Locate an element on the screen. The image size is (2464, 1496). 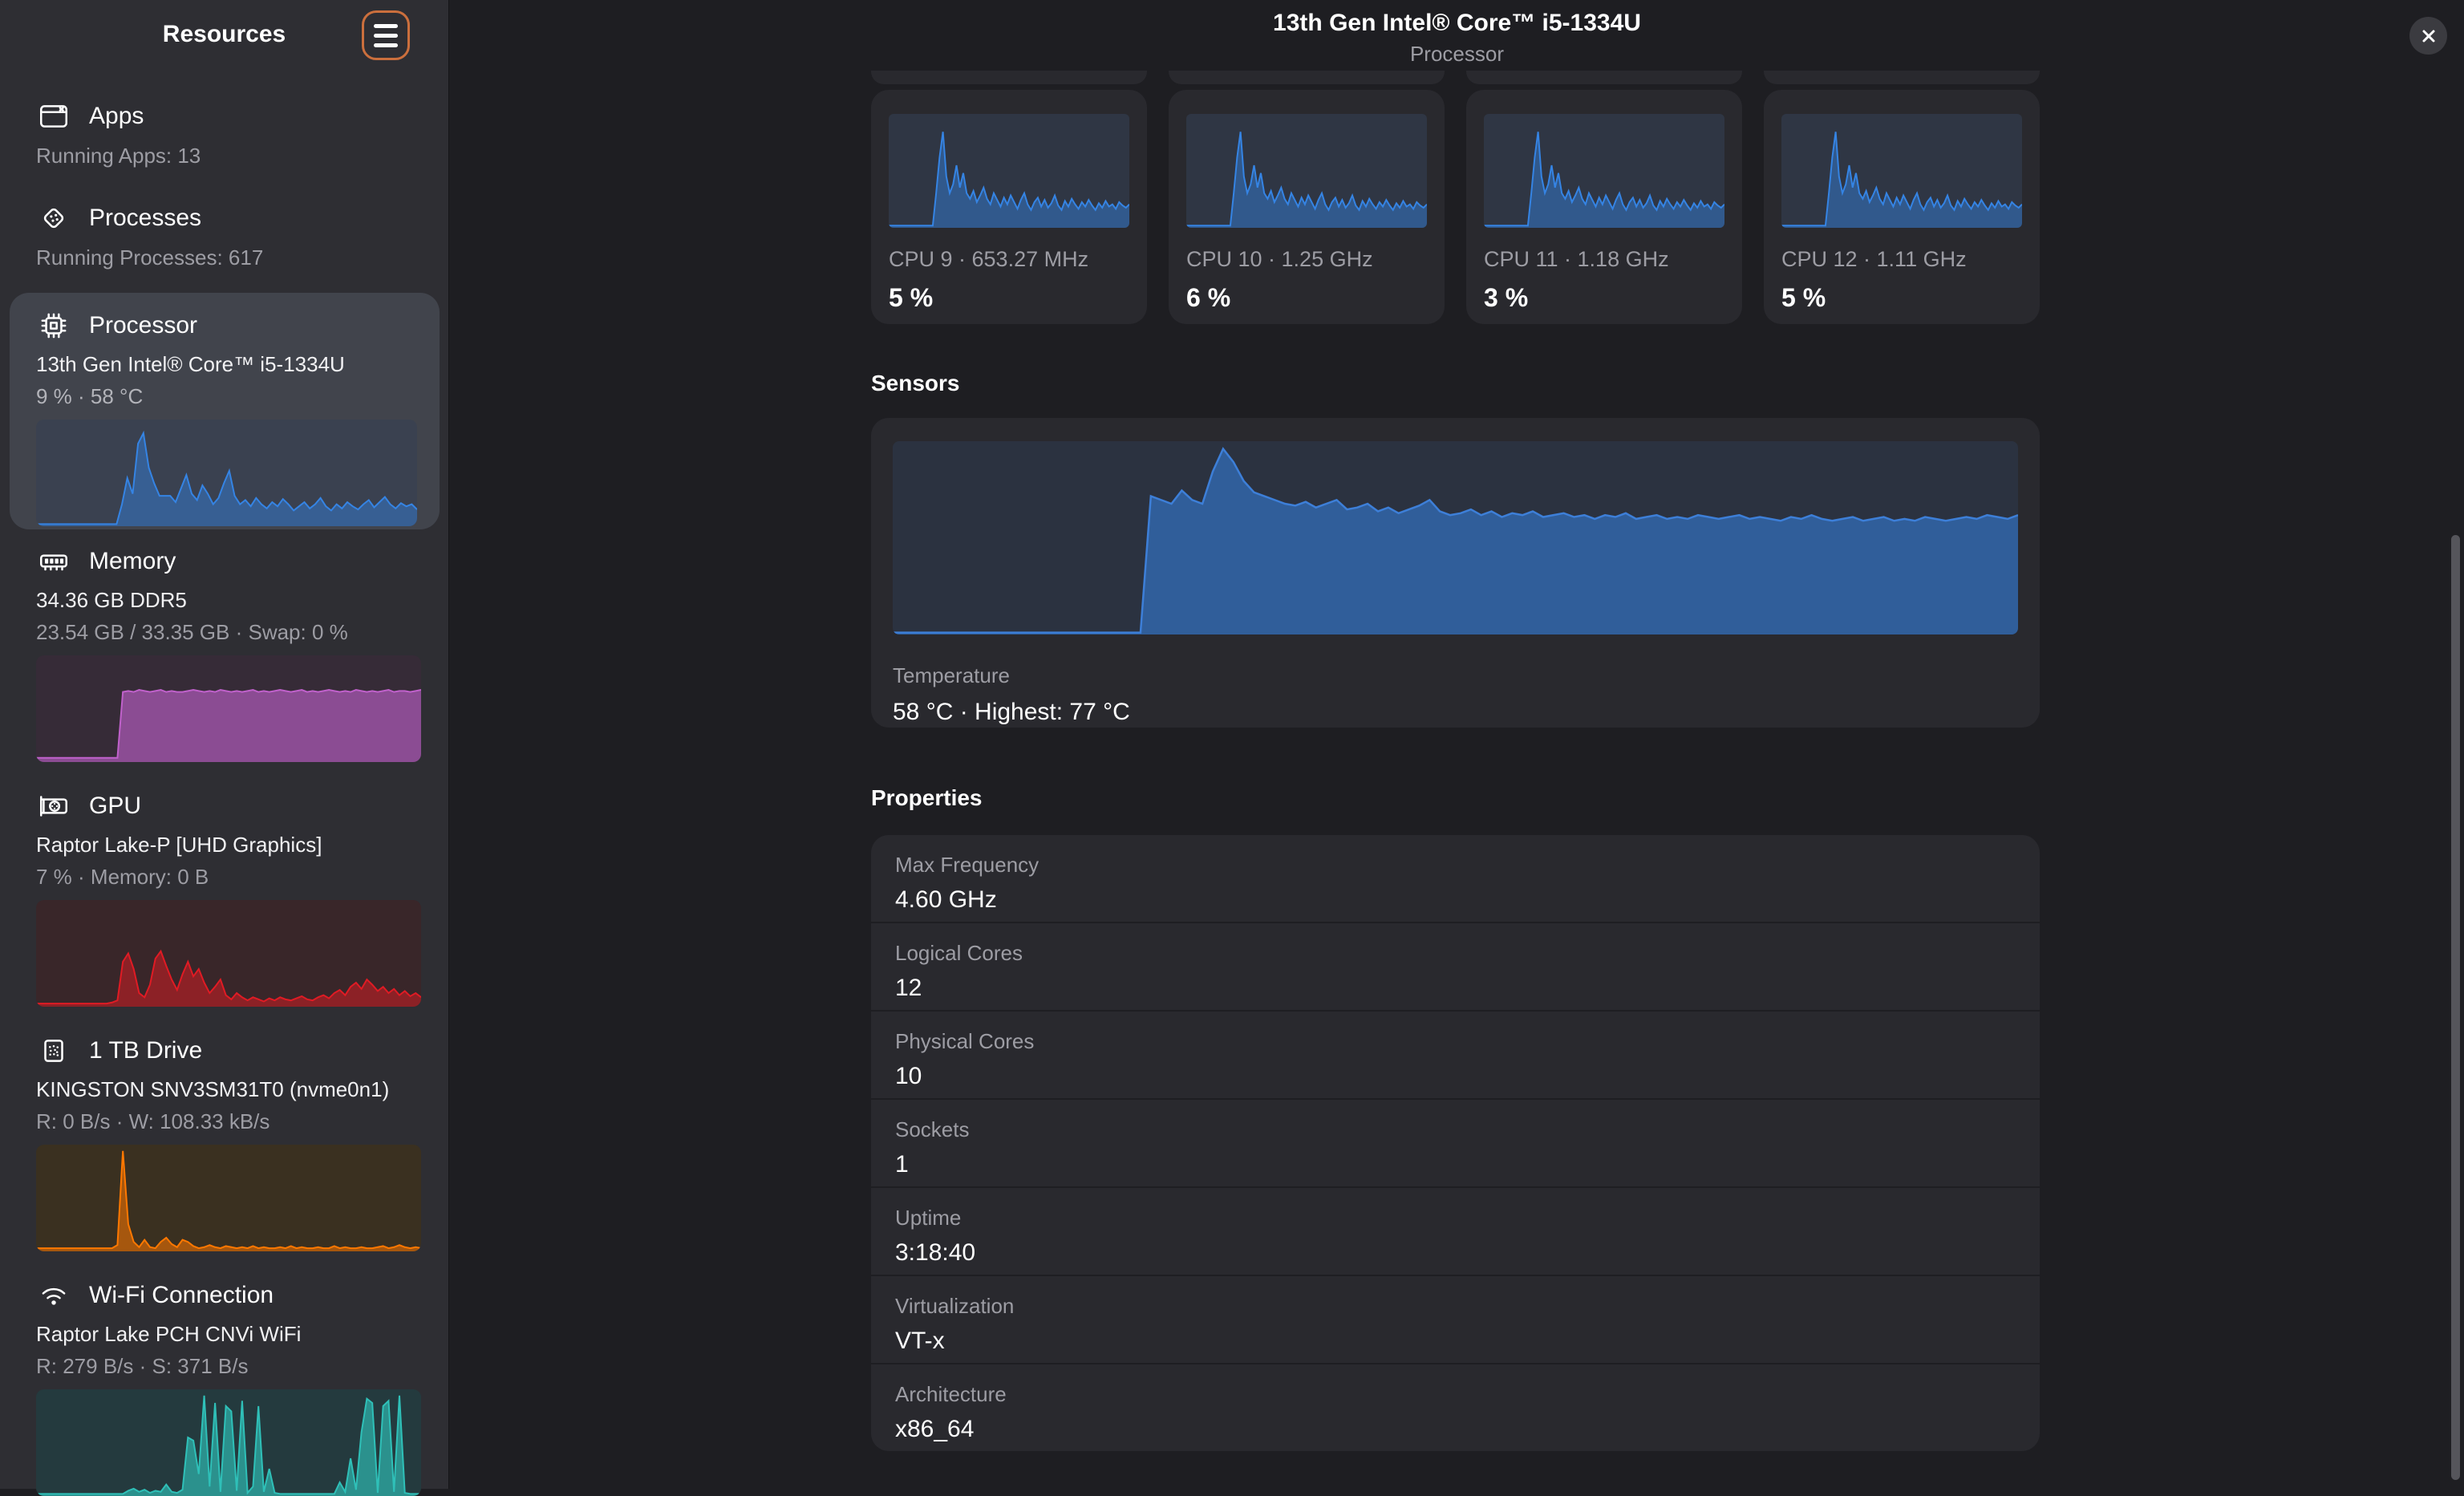
sidebar-header: Resources is located at coordinates (224, 36).